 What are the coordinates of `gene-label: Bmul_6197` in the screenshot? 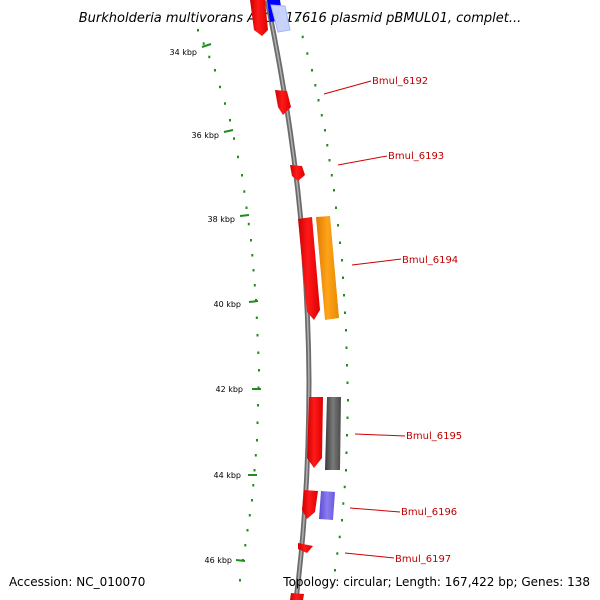 It's located at (423, 559).